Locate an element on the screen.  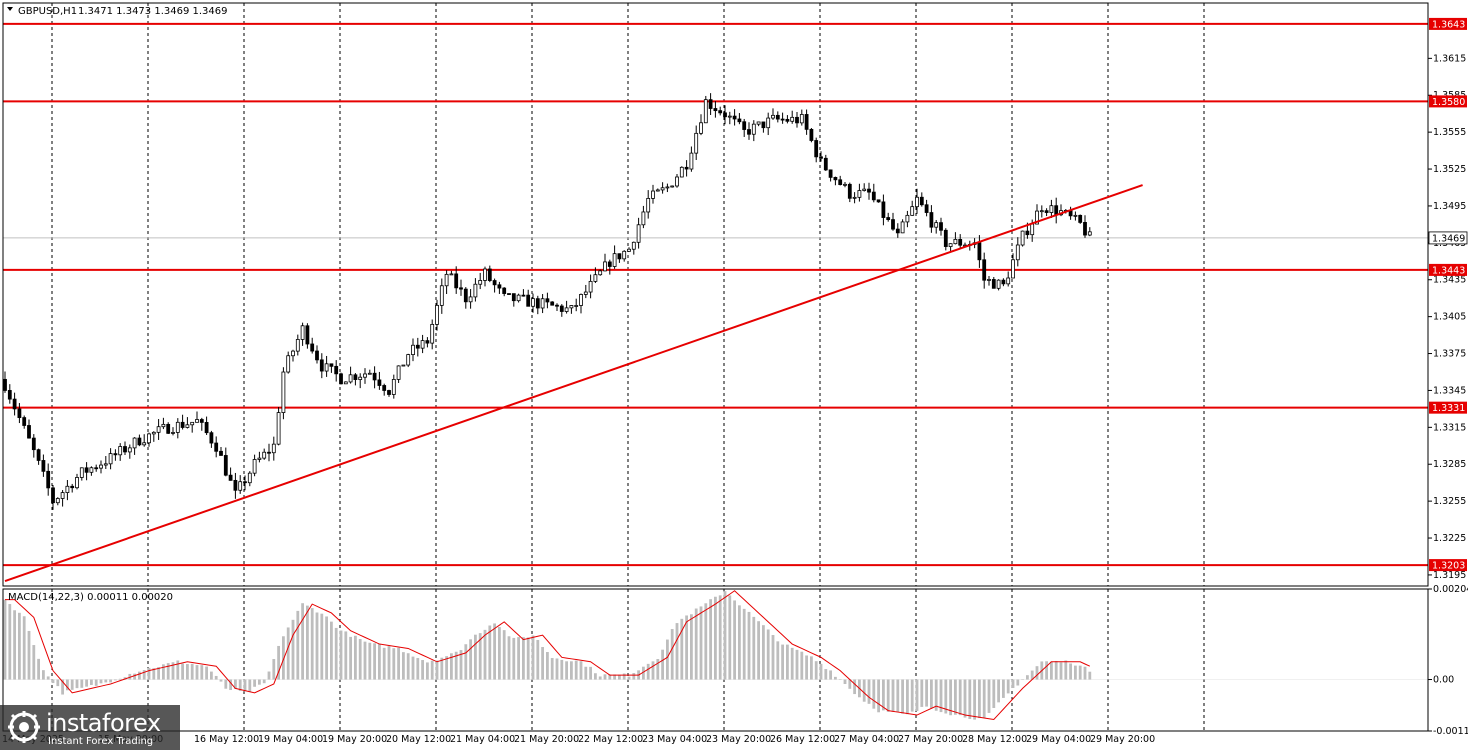
price-tick-label: 1.3615 is located at coordinates (1449, 58).